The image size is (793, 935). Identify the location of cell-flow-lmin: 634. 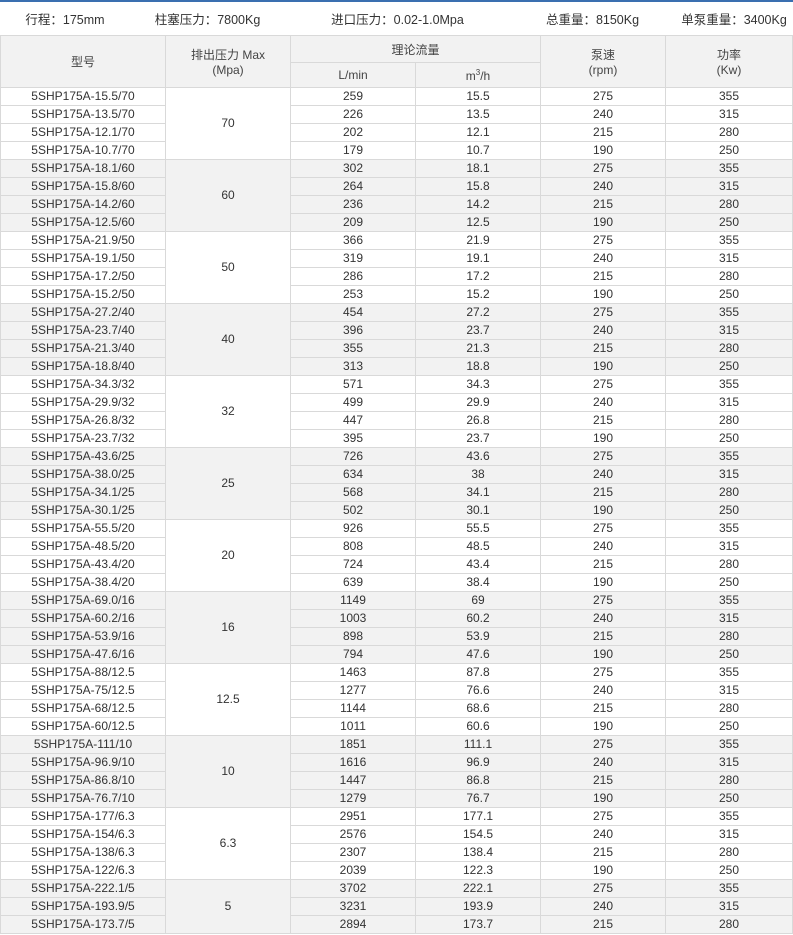
(353, 474).